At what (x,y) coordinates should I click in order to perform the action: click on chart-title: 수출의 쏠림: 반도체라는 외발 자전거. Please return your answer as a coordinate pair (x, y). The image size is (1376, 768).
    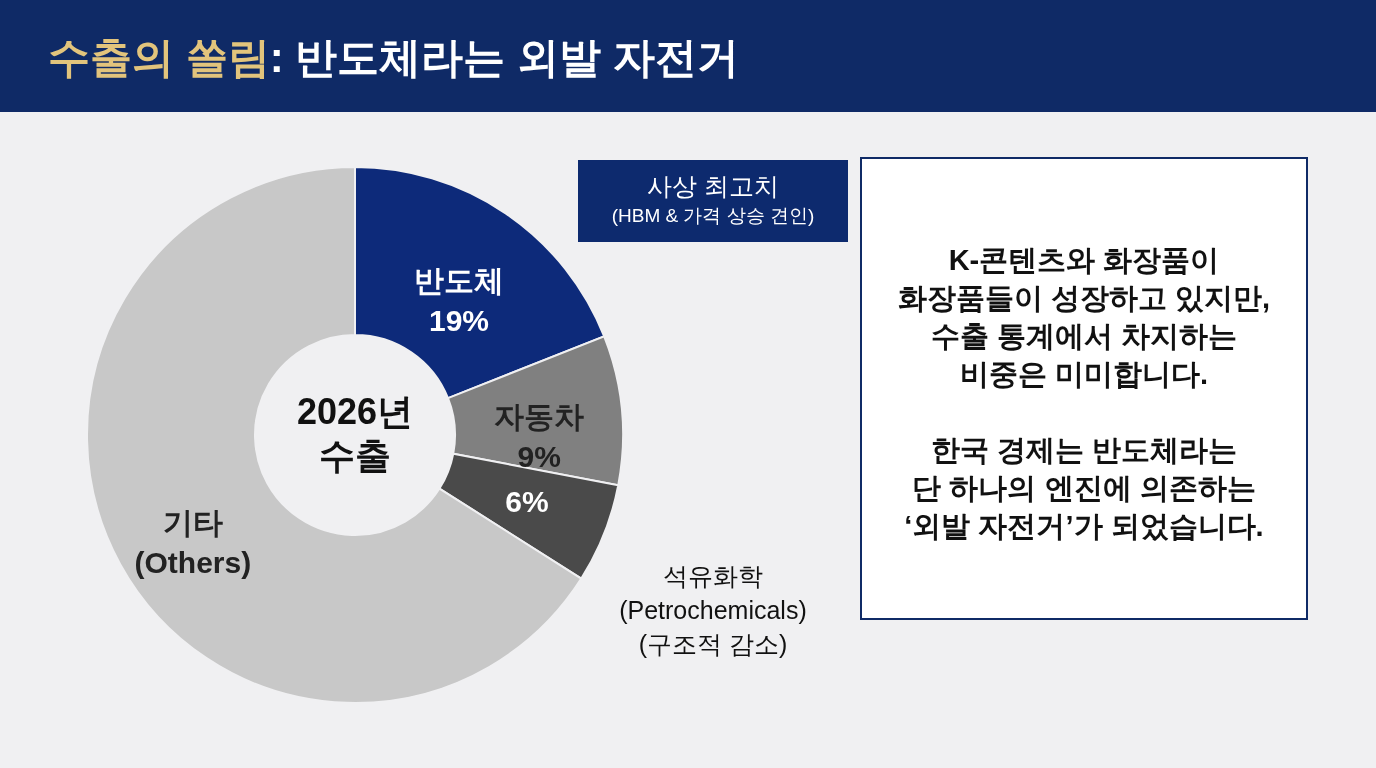
    Looking at the image, I should click on (393, 58).